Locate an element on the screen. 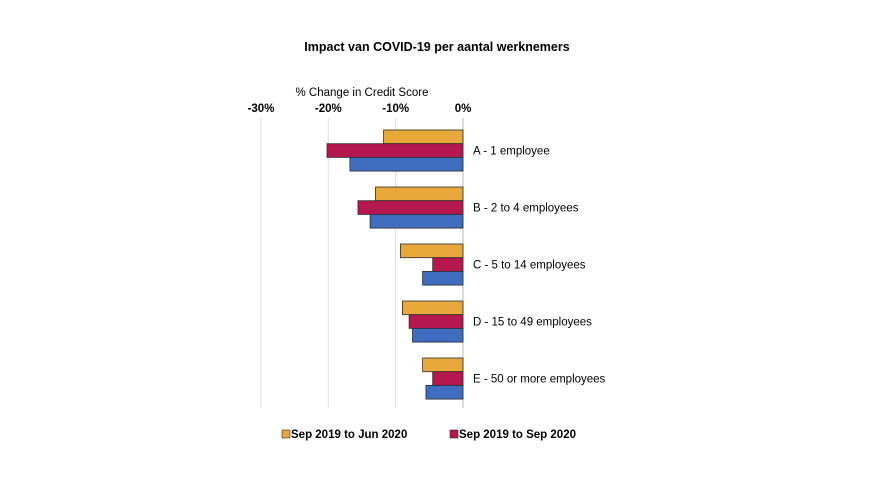 The width and height of the screenshot is (874, 491). tick-label: -20% is located at coordinates (328, 109).